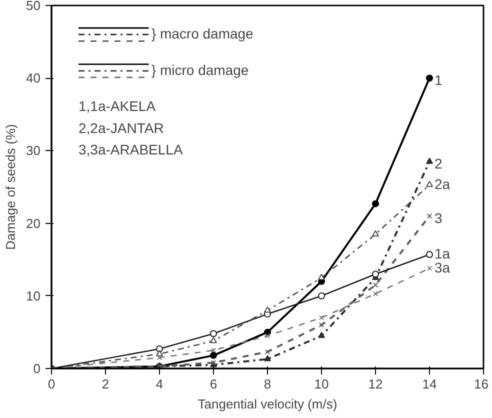  What do you see at coordinates (202, 34) in the screenshot?
I see `annotation: } macro damage` at bounding box center [202, 34].